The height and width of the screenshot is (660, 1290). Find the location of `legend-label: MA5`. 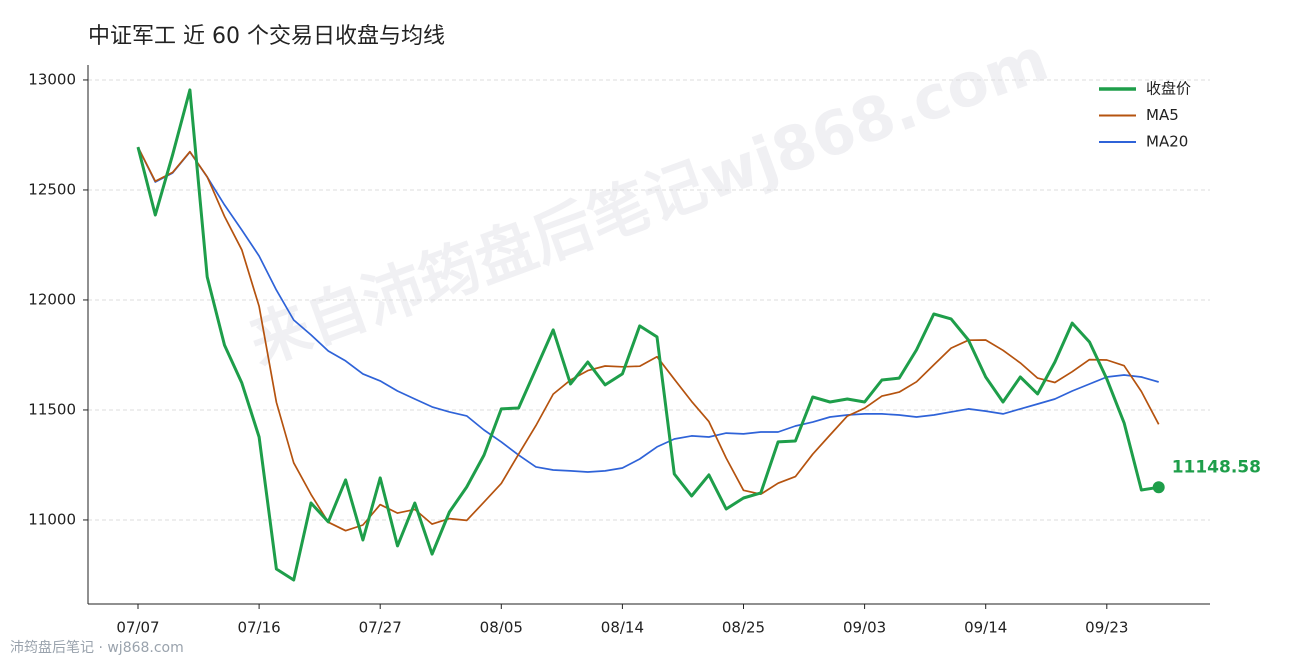

legend-label: MA5 is located at coordinates (1162, 115).